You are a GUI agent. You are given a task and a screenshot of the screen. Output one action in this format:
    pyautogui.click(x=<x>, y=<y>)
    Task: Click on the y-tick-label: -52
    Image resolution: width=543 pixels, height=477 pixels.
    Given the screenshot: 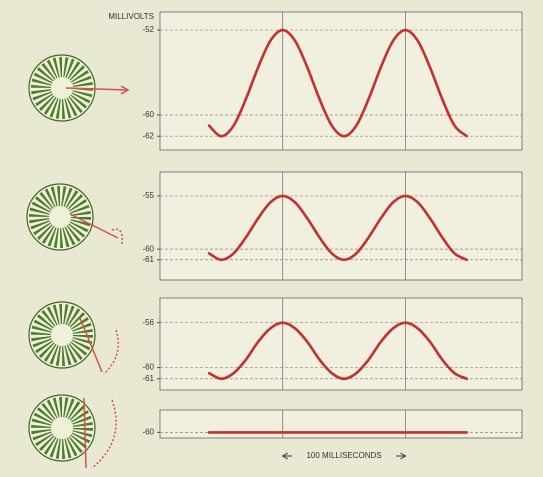 What is the action you would take?
    pyautogui.click(x=148, y=29)
    